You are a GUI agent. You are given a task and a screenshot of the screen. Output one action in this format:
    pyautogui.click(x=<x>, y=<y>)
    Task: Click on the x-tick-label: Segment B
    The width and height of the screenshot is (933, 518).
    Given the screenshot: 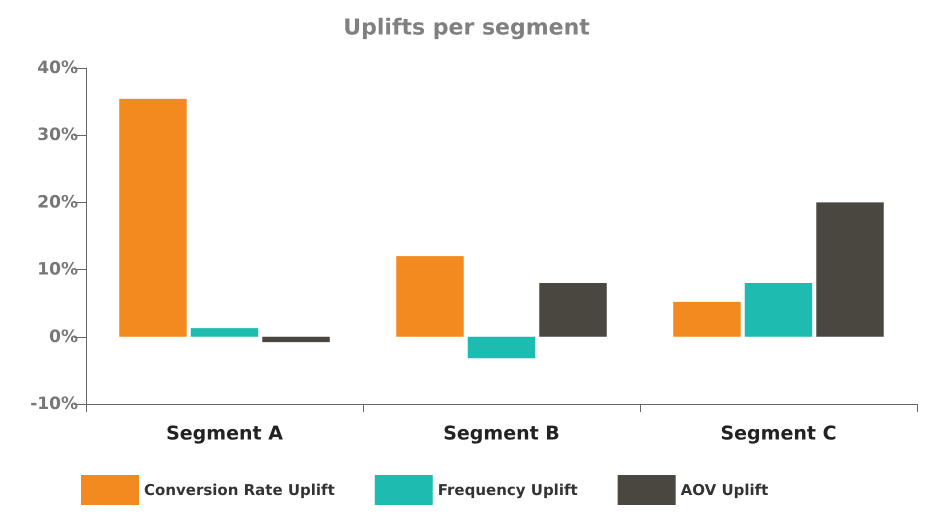 What is the action you would take?
    pyautogui.click(x=501, y=433)
    